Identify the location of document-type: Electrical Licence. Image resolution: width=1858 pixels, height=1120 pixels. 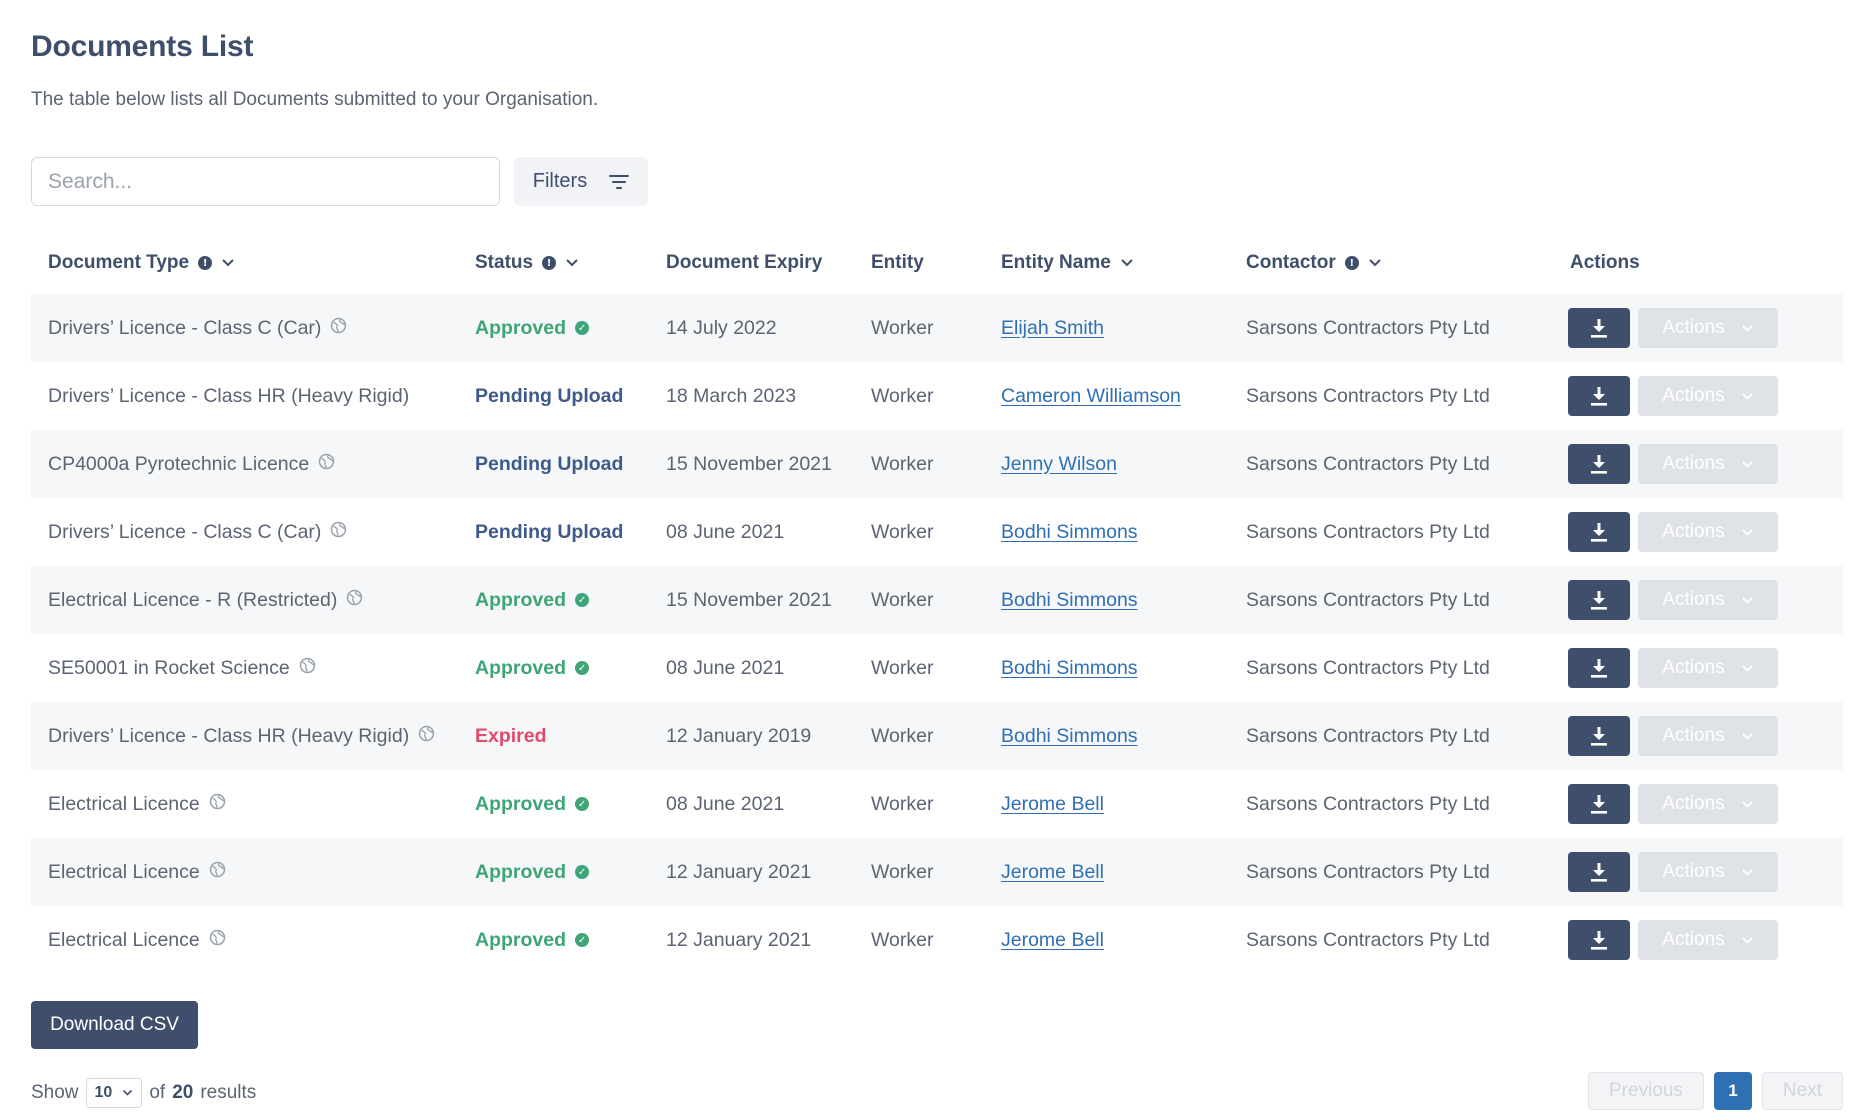
(124, 939).